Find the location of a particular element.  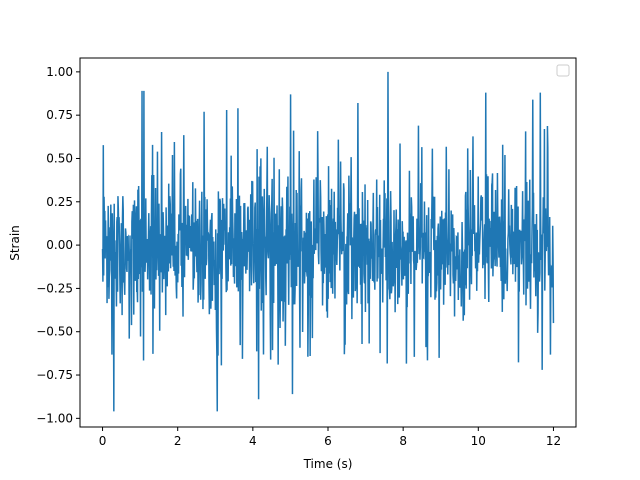

x-tick-label: 10 is located at coordinates (478, 441).